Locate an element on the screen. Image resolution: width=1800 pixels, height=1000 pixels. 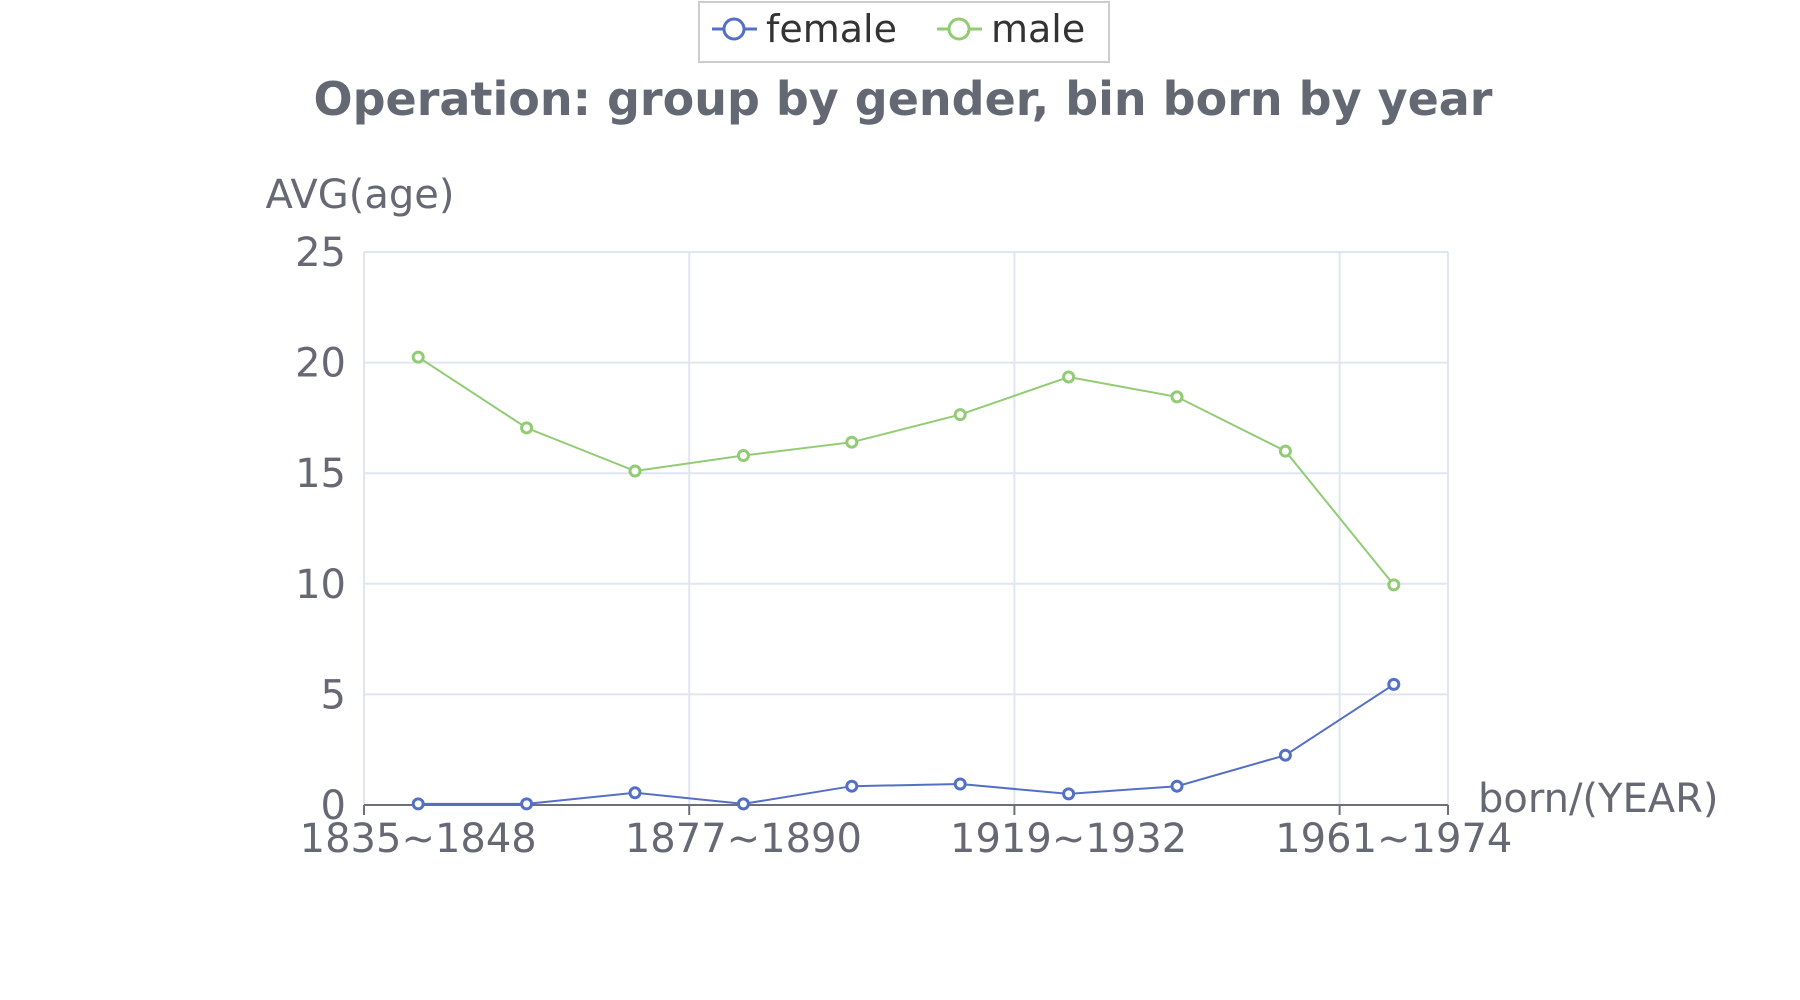
x-tick-label: 1961~1974 is located at coordinates (1393, 839).